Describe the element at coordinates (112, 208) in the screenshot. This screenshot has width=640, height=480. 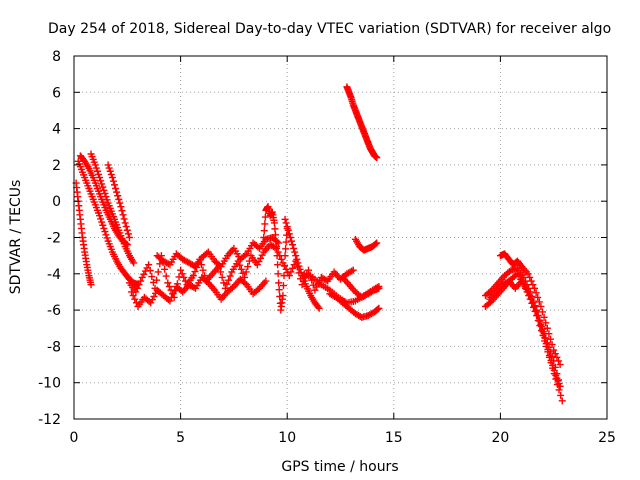
I see `series-arc-d` at that location.